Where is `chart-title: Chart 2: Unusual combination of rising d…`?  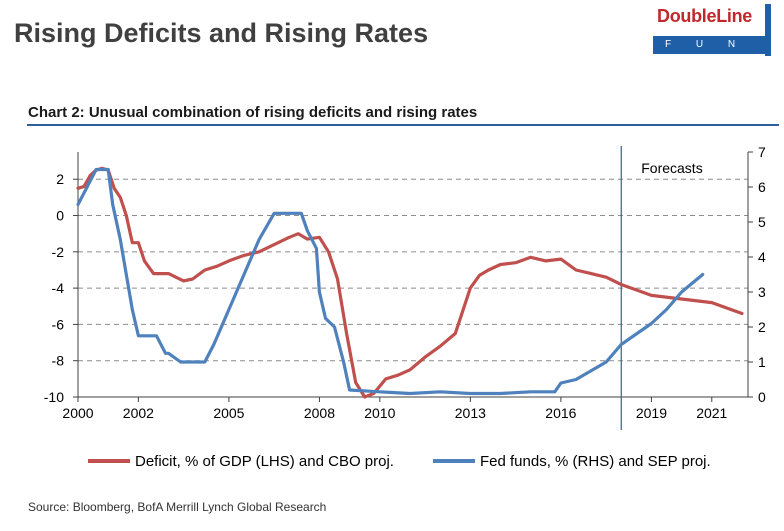 chart-title: Chart 2: Unusual combination of rising d… is located at coordinates (253, 112).